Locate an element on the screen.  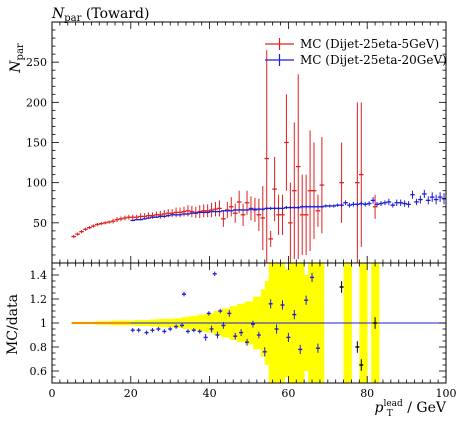
chart-title-sub: par is located at coordinates (72, 18).